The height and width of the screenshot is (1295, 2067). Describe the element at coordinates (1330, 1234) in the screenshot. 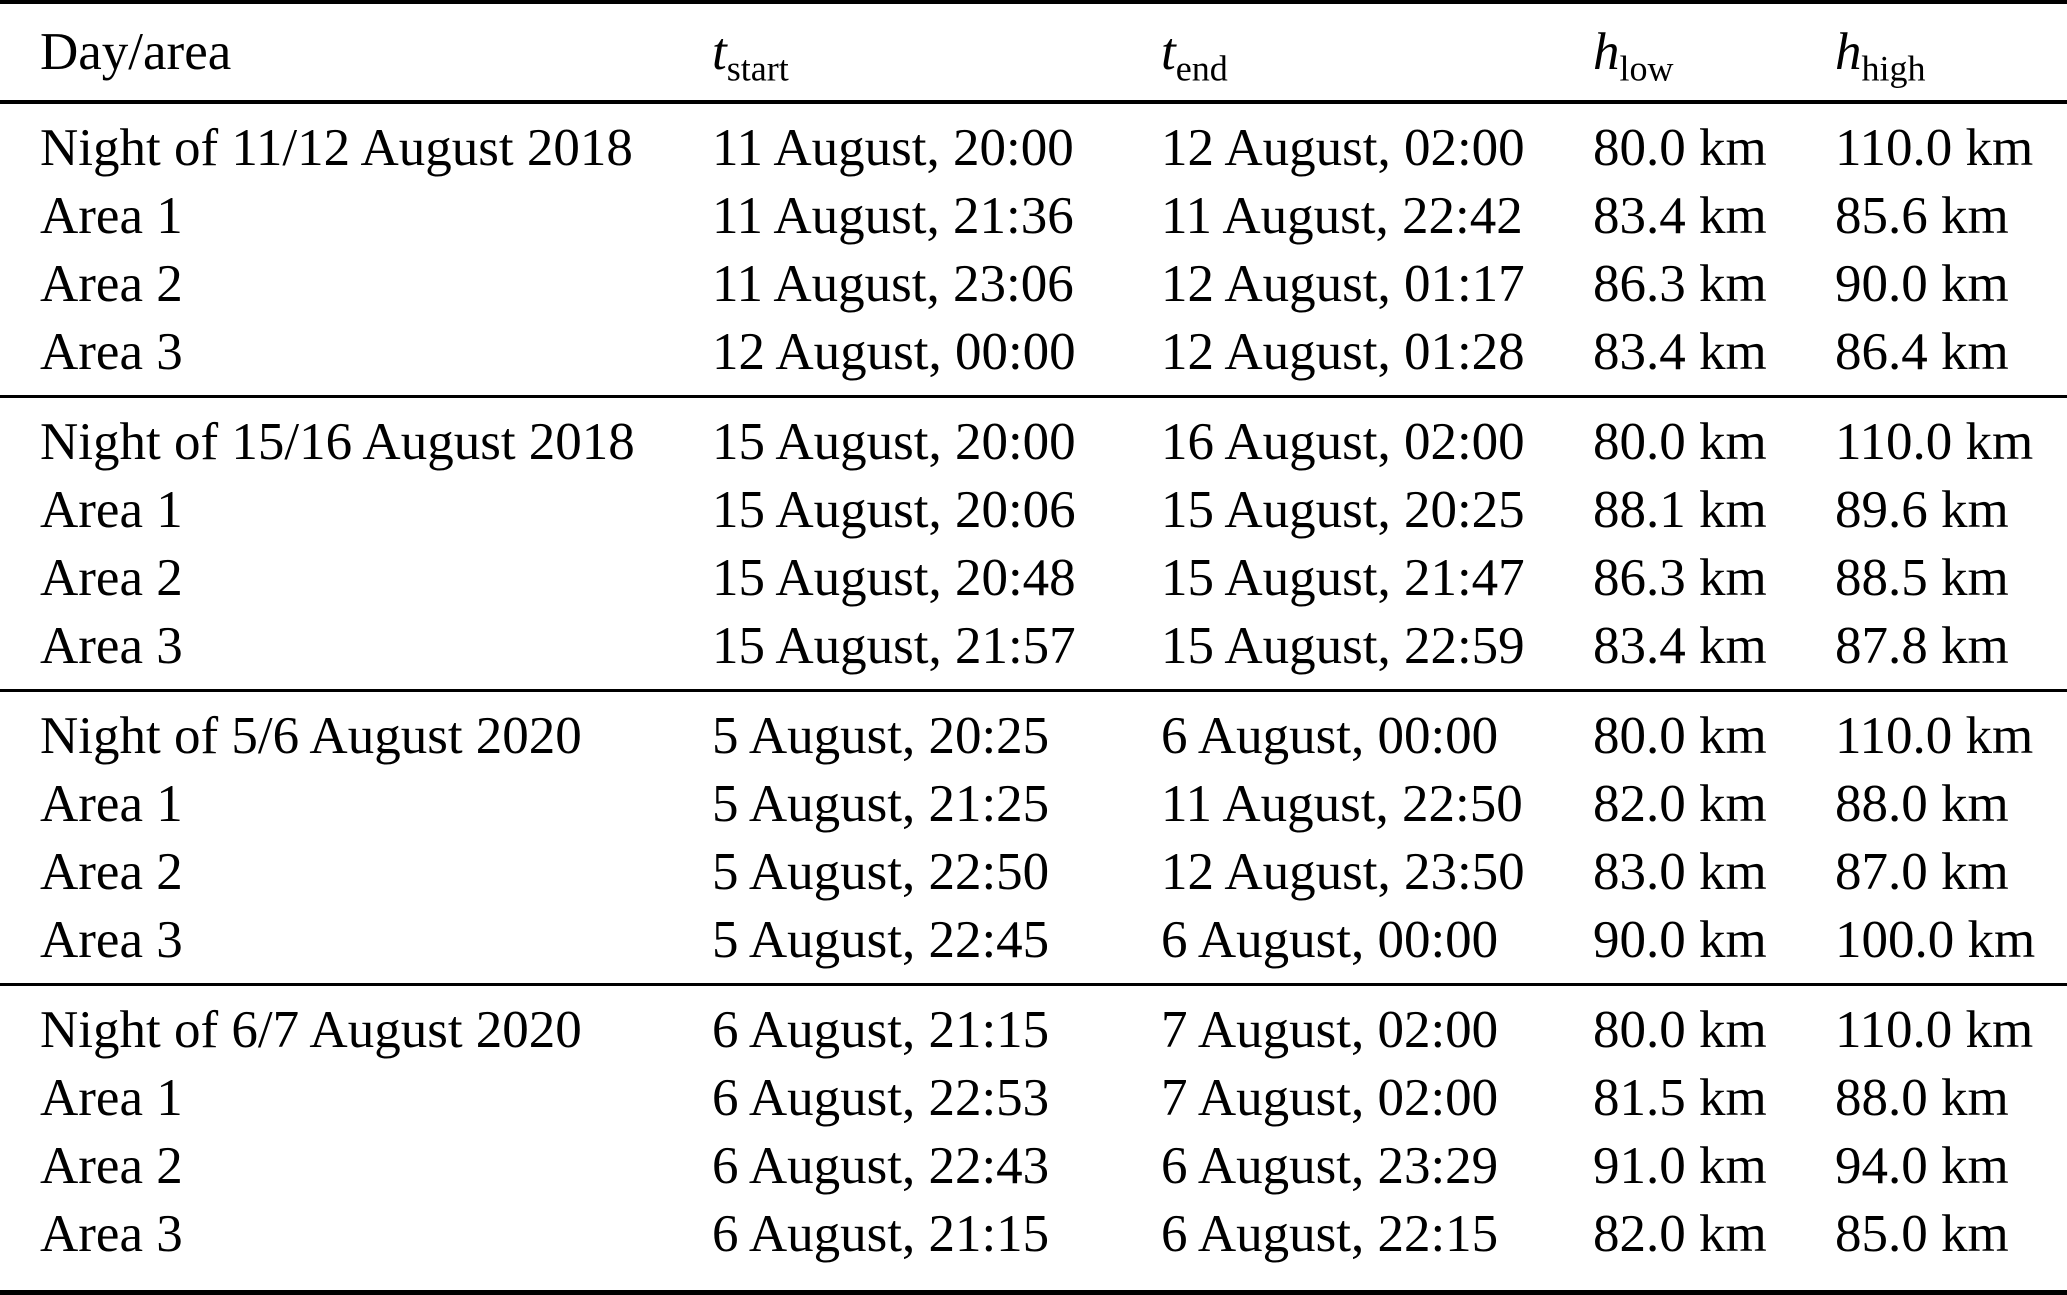

I see `cell-t-end: 6 August, 22:15` at that location.